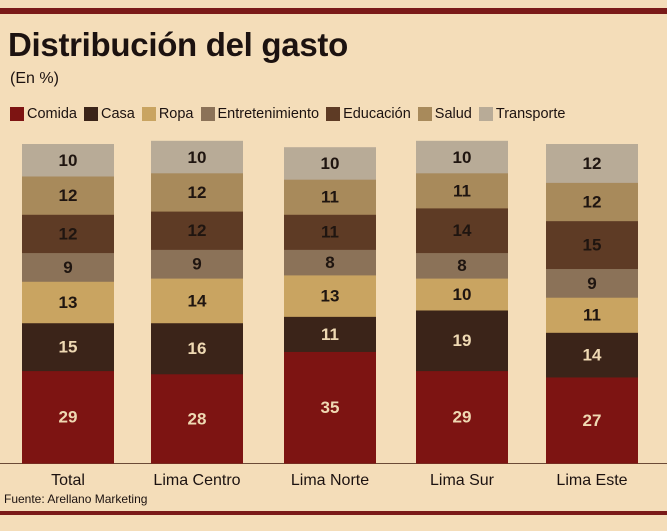 Image resolution: width=667 pixels, height=531 pixels. I want to click on data-label: 19, so click(462, 340).